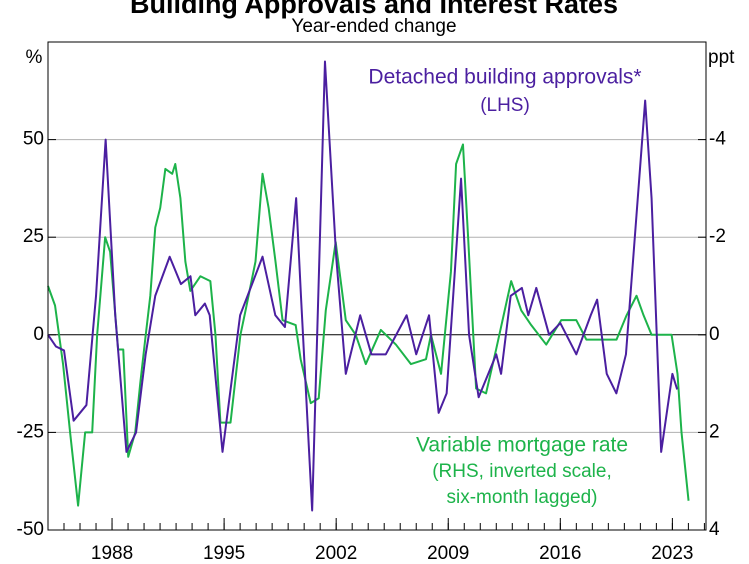  What do you see at coordinates (448, 553) in the screenshot?
I see `x-tick-label: 2009` at bounding box center [448, 553].